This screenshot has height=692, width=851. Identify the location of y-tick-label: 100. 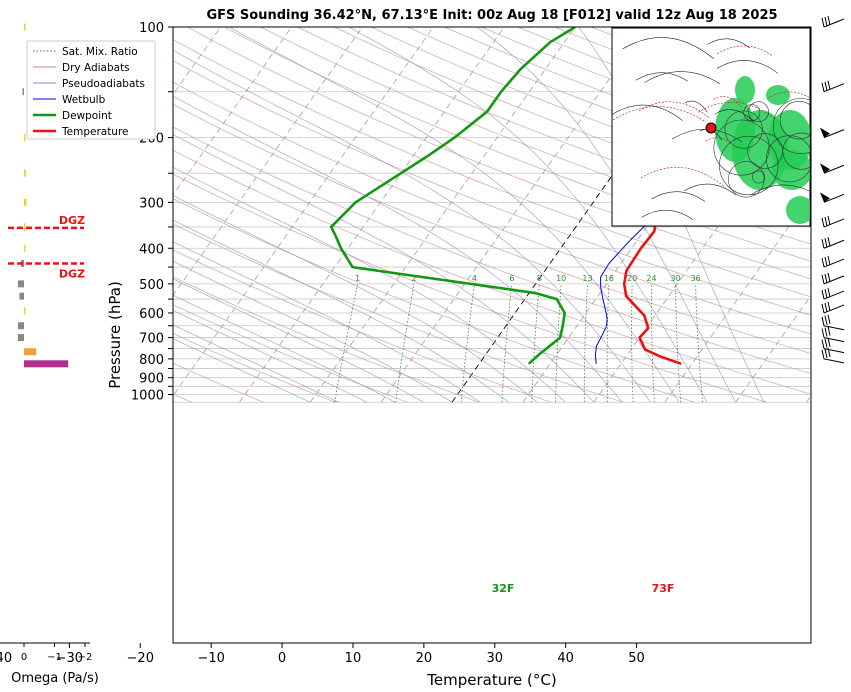
(151, 28).